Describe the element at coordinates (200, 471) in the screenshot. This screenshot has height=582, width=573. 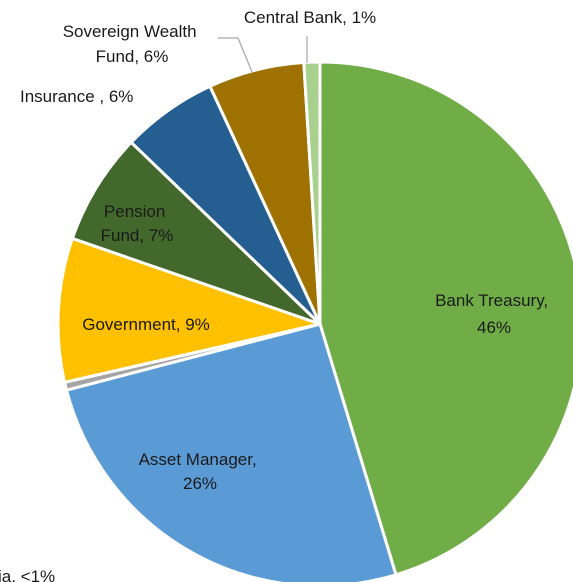
I see `label-asset-manager: Asset Manager, 26%` at that location.